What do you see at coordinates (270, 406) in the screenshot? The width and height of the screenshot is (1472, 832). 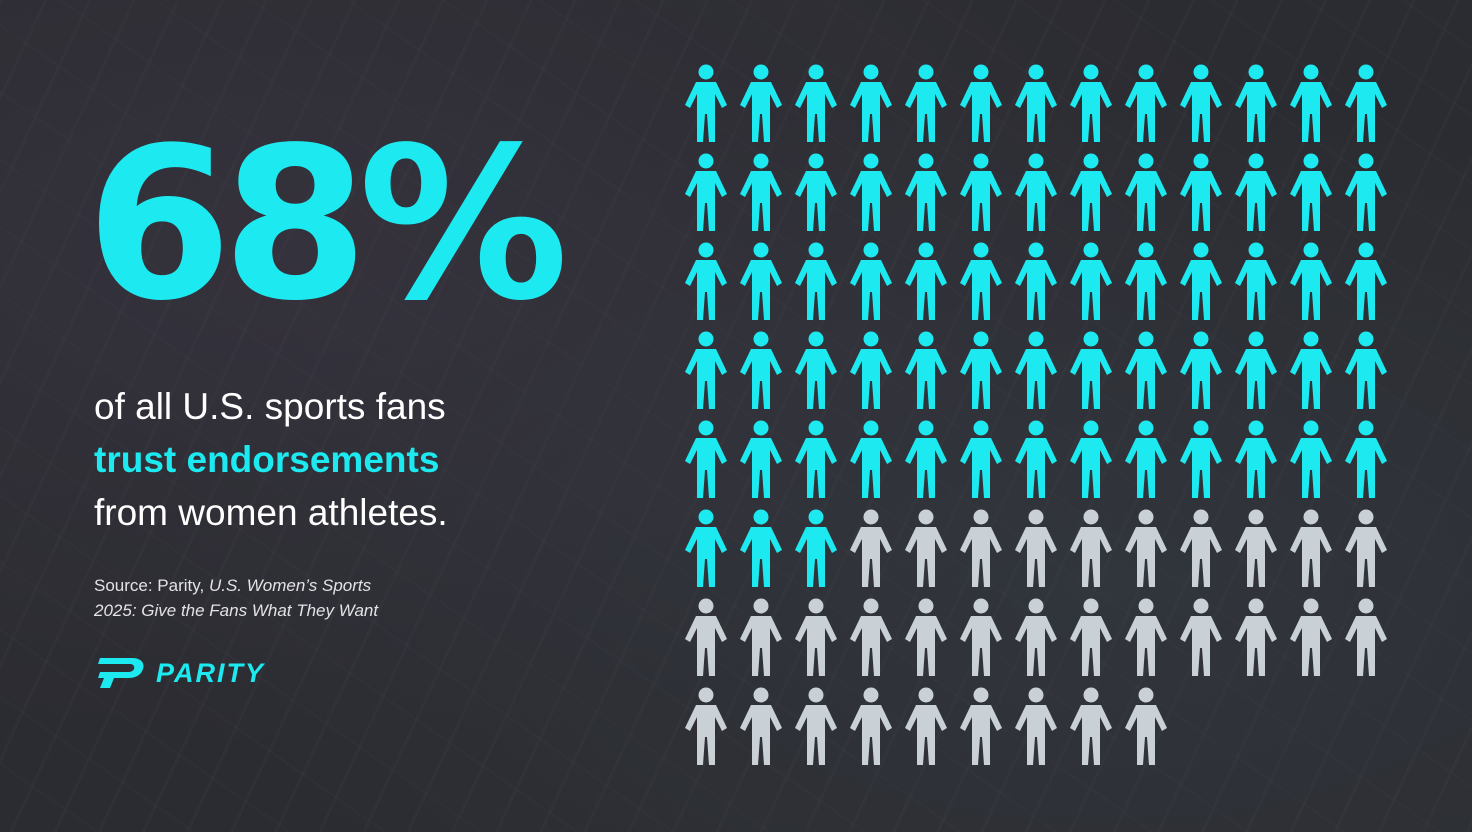 I see `stat-line-1: of all U.S. sports fans` at bounding box center [270, 406].